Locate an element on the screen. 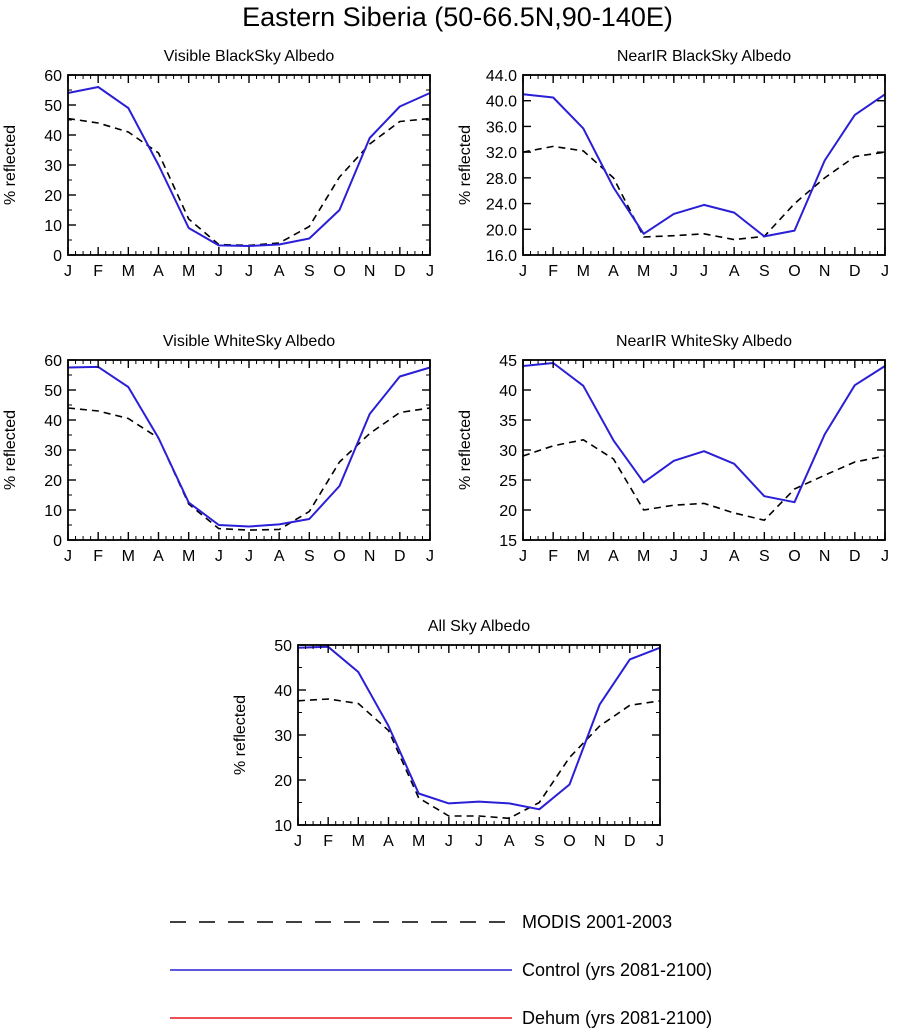  panel-title: All Sky Albedo is located at coordinates (479, 626).